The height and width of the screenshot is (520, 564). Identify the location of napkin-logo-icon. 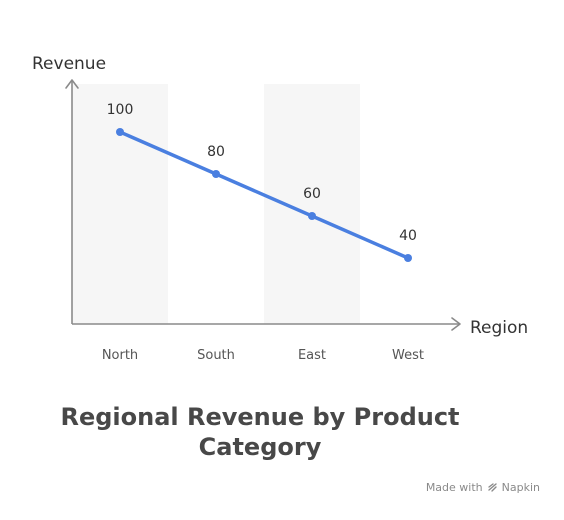
(492, 487).